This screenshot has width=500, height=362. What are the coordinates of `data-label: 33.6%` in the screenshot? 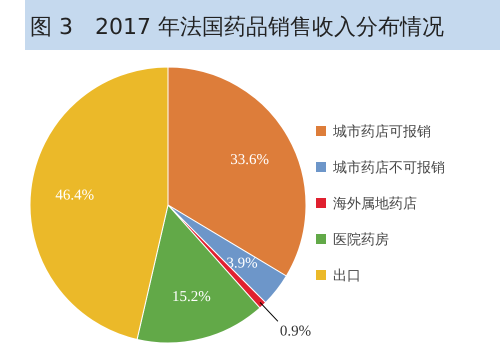 It's located at (250, 160).